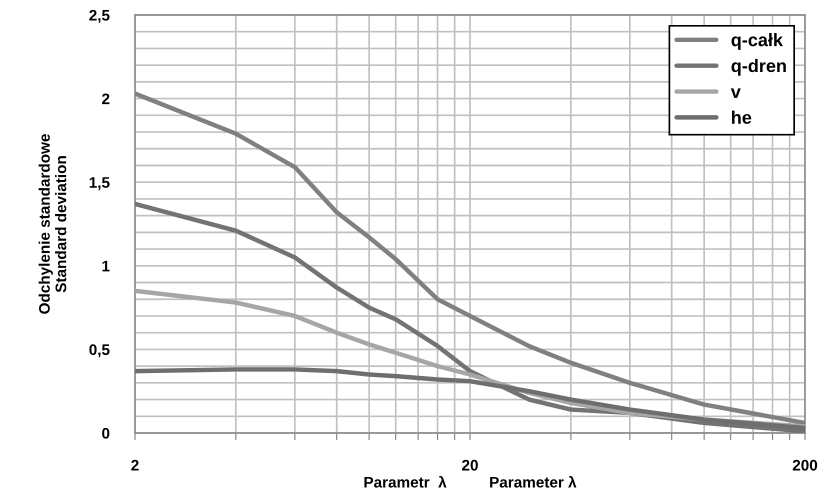 The width and height of the screenshot is (824, 501). I want to click on y-tick-label: 2,5, so click(99, 16).